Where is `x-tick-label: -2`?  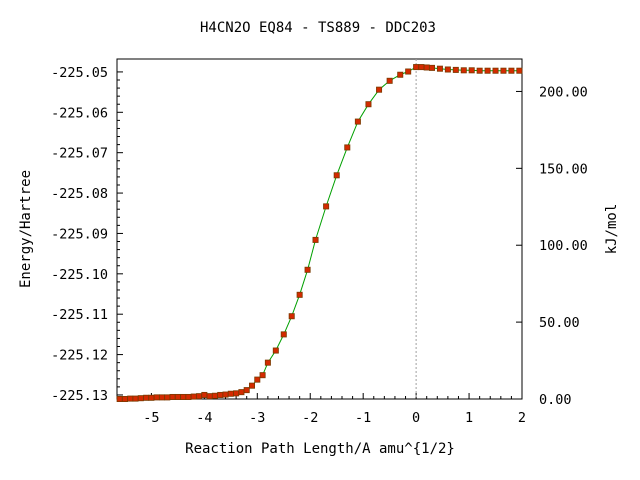 x-tick-label: -2 is located at coordinates (310, 418).